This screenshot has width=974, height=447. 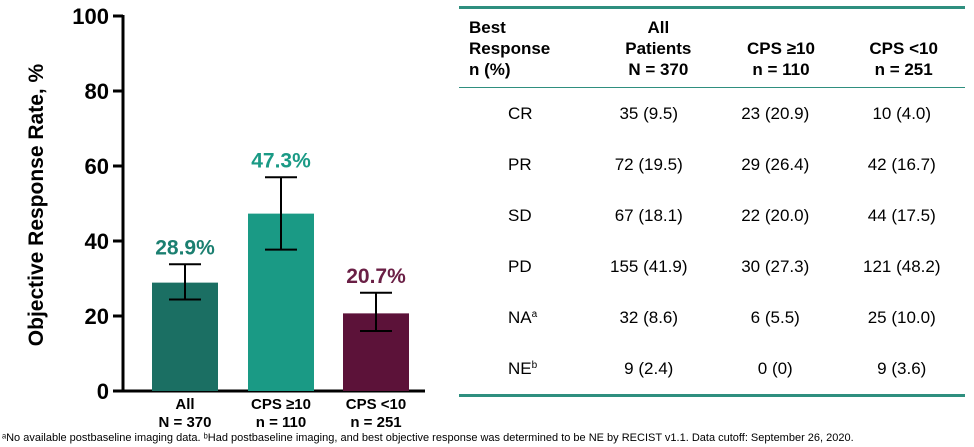 What do you see at coordinates (281, 404) in the screenshot?
I see `x-tick-label: CPS ≥10` at bounding box center [281, 404].